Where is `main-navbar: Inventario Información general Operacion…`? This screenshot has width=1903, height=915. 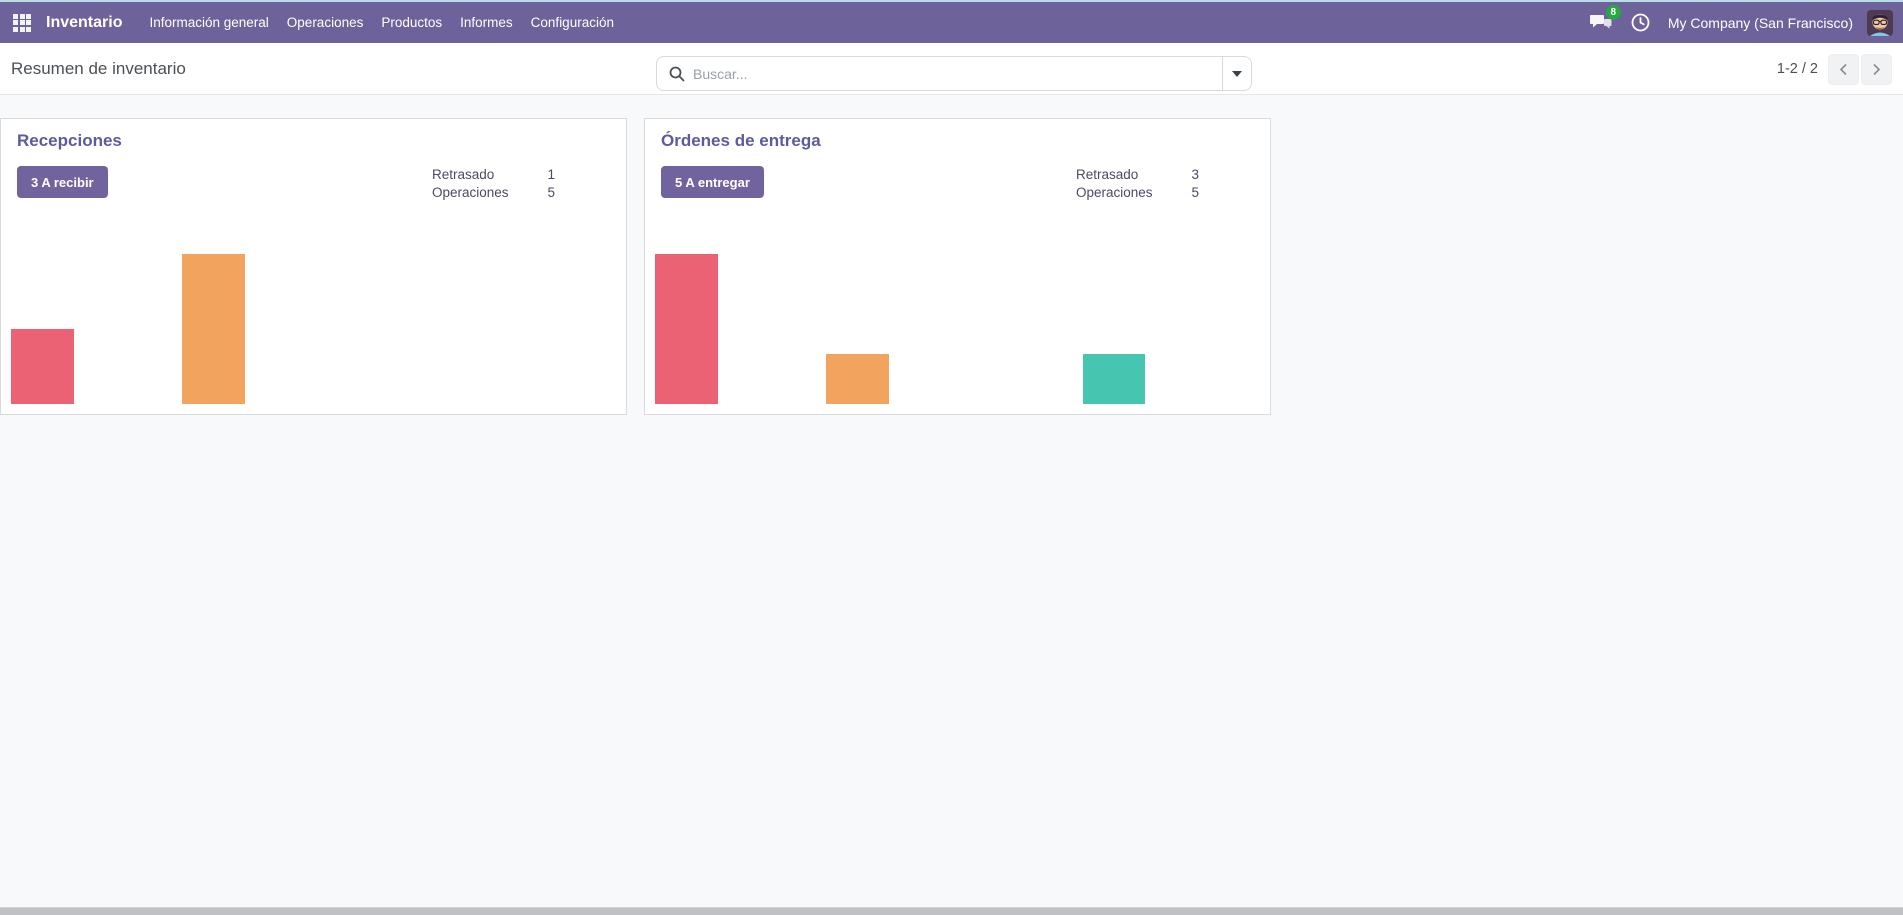 main-navbar: Inventario Información general Operacion… is located at coordinates (951, 22).